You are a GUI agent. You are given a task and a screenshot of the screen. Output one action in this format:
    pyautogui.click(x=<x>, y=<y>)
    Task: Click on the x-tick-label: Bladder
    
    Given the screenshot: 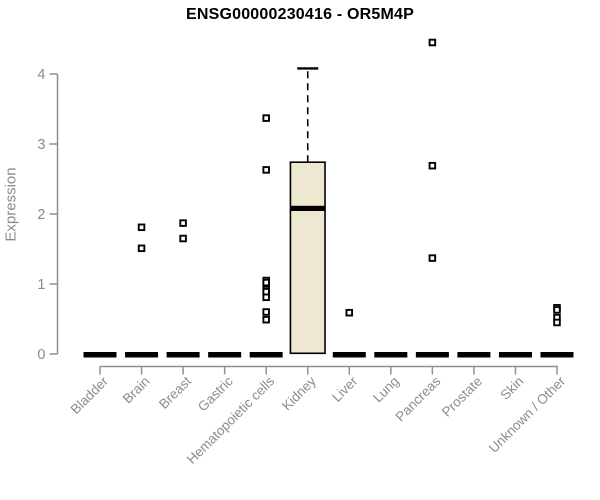 What is the action you would take?
    pyautogui.click(x=90, y=395)
    